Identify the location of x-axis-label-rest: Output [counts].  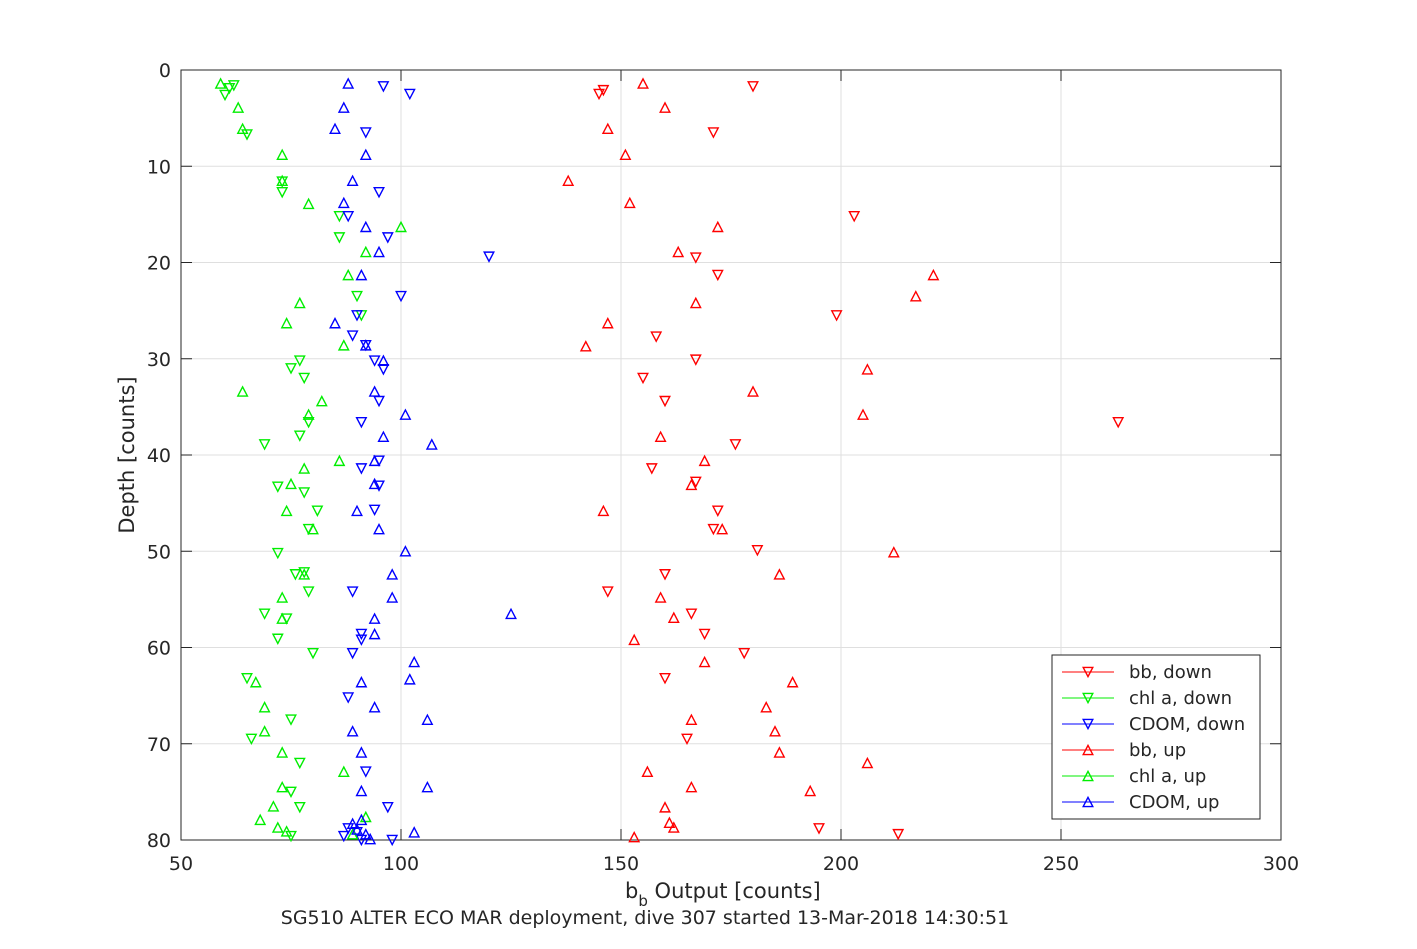
(734, 891).